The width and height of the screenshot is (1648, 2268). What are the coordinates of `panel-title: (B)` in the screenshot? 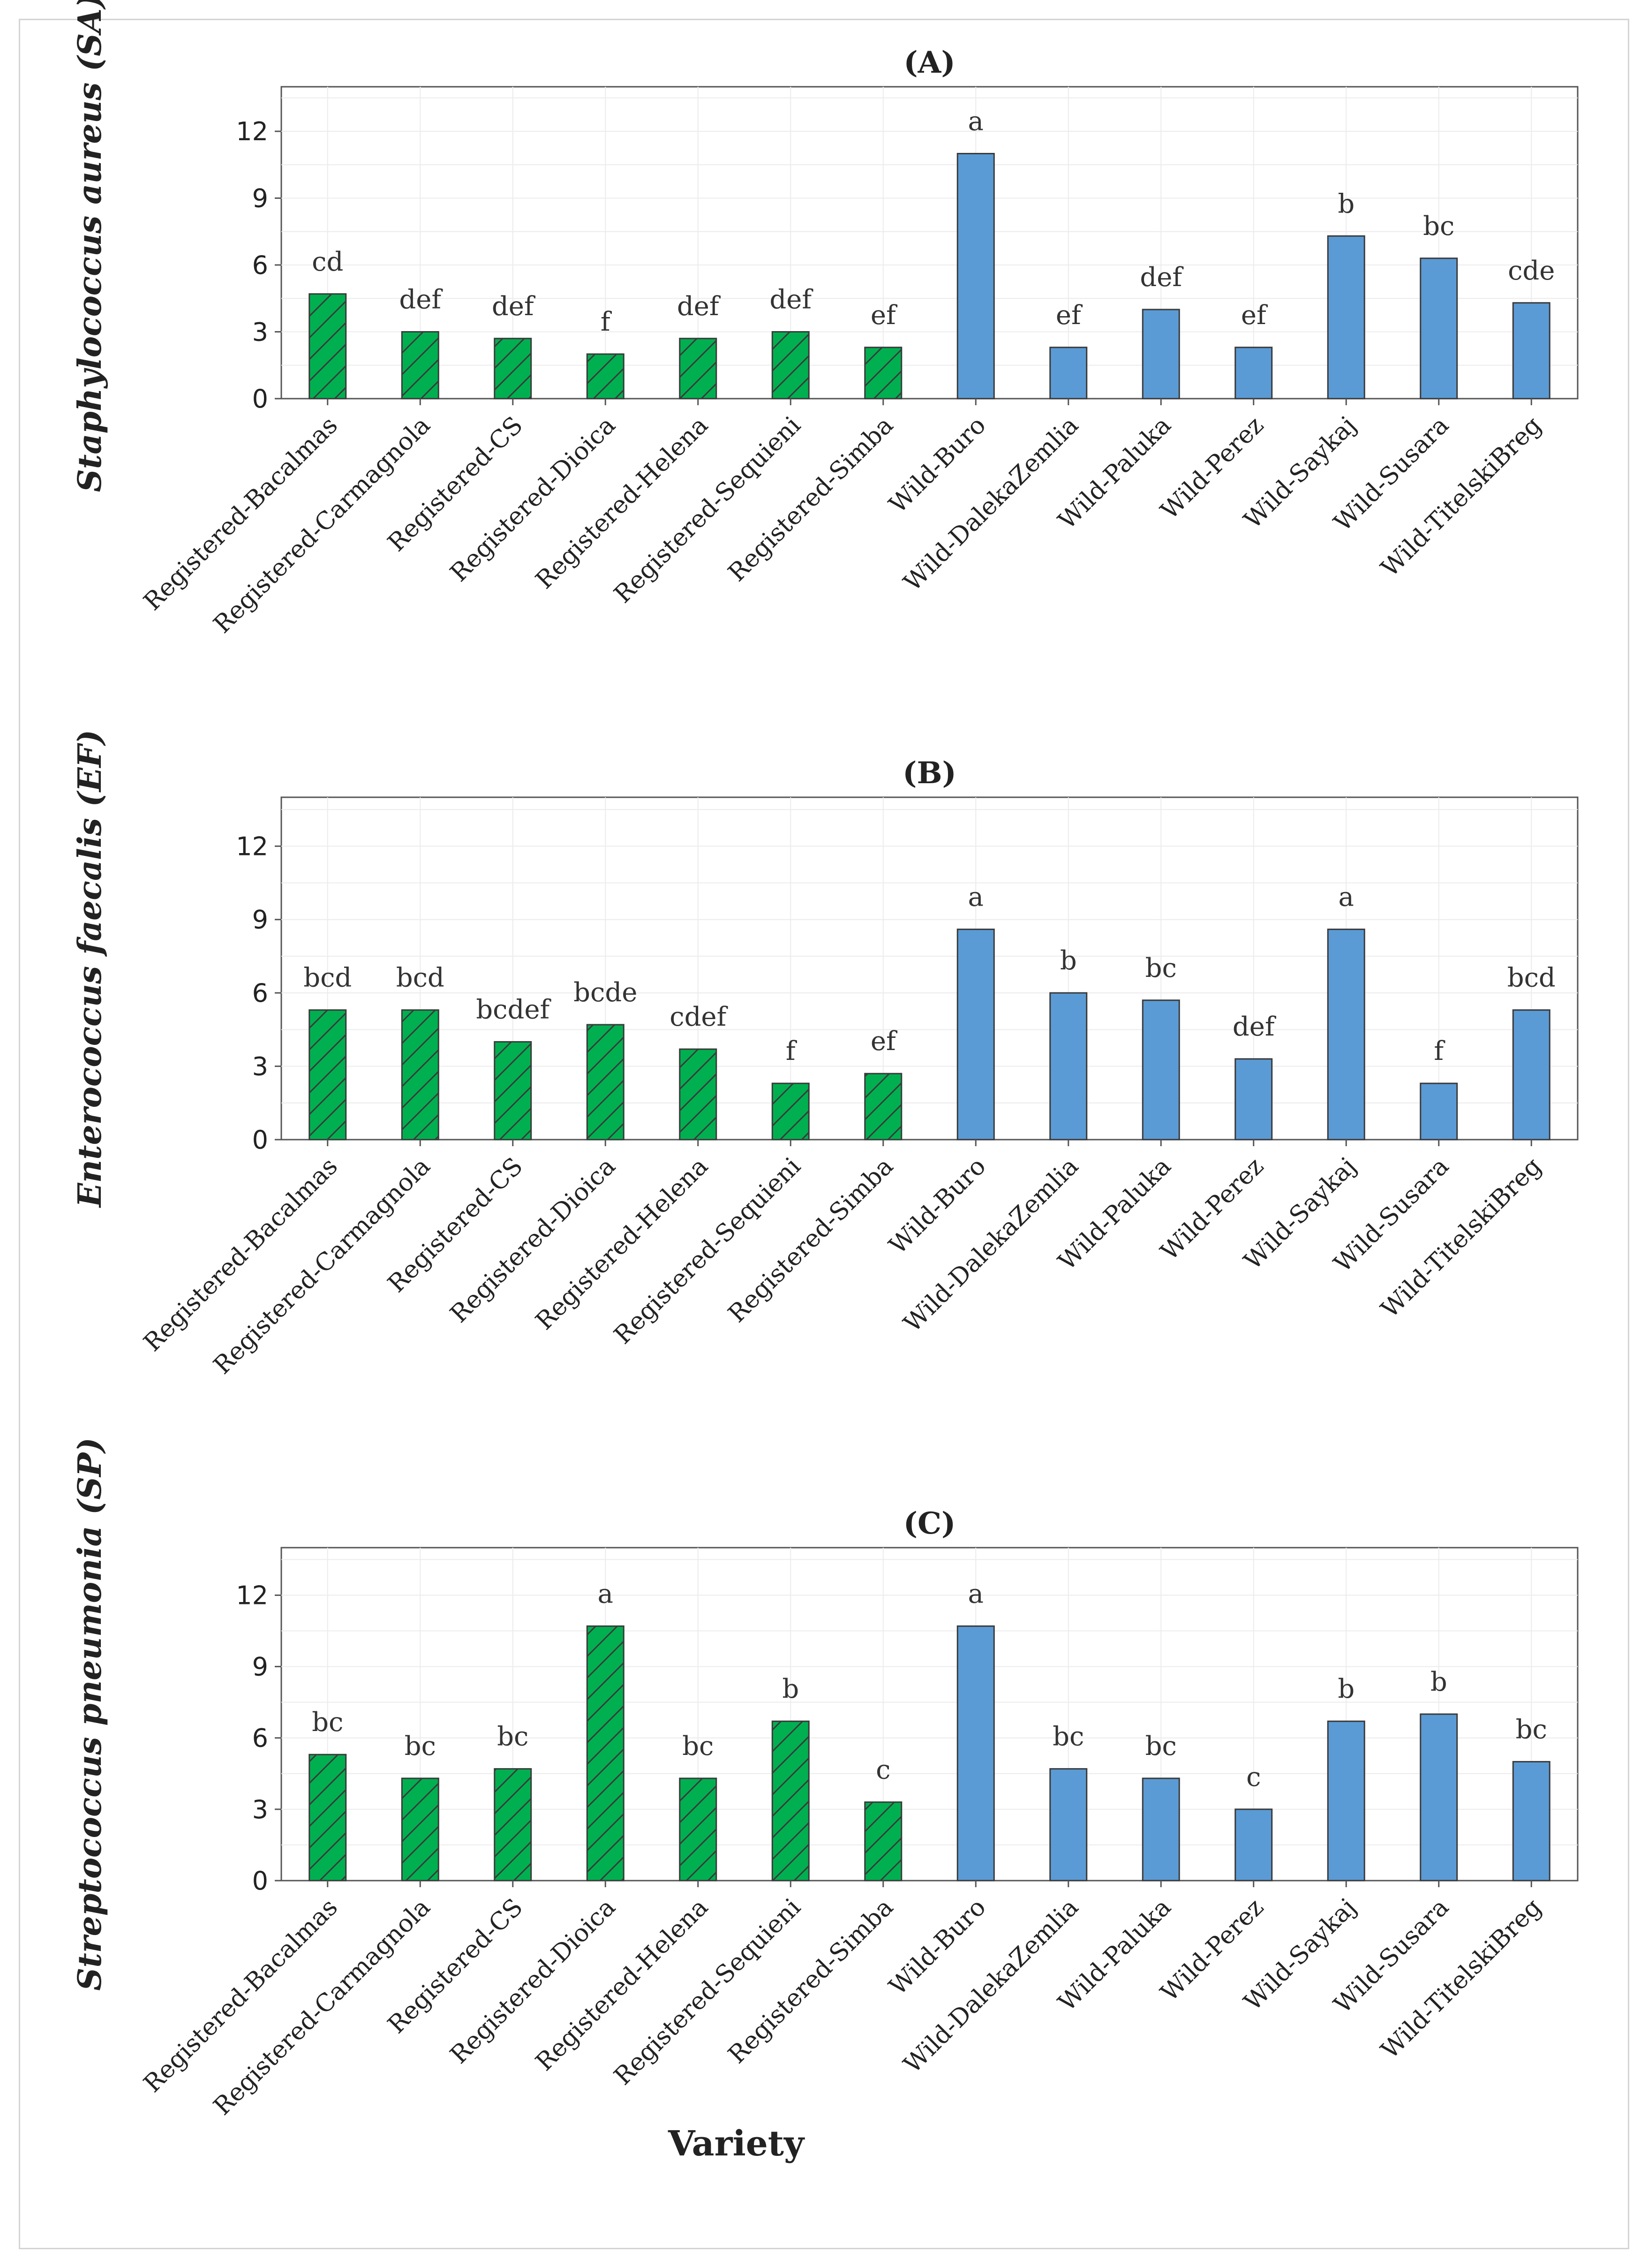 It's located at (929, 773).